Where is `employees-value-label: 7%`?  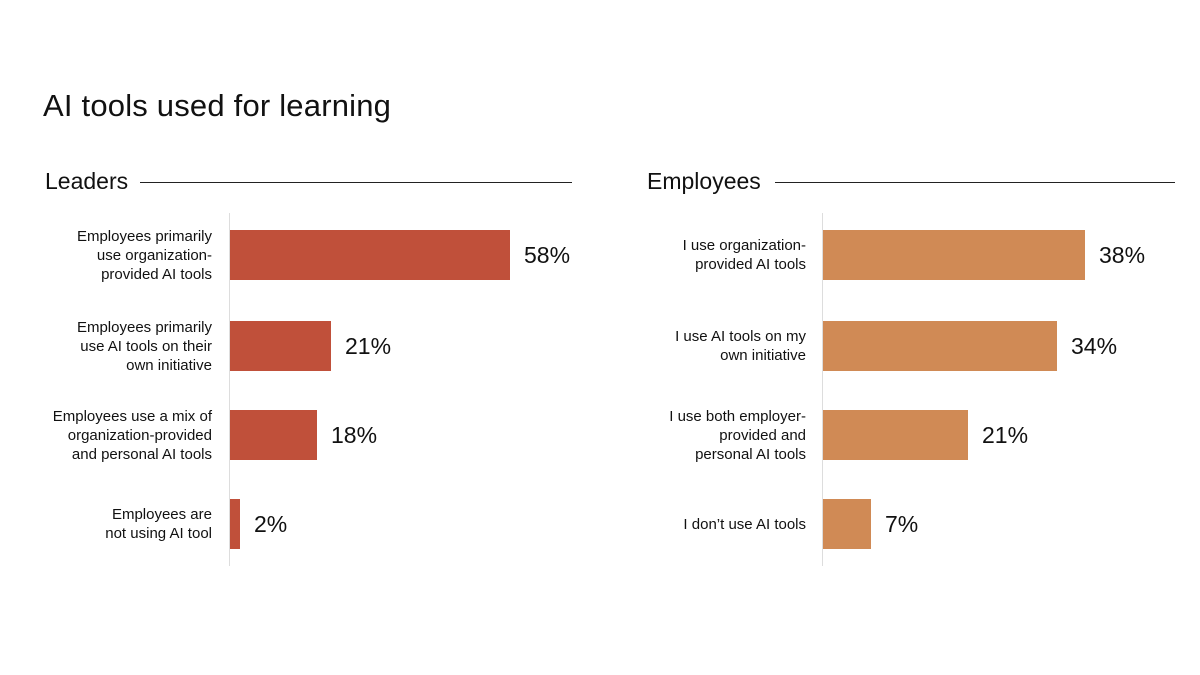
employees-value-label: 7% is located at coordinates (902, 524).